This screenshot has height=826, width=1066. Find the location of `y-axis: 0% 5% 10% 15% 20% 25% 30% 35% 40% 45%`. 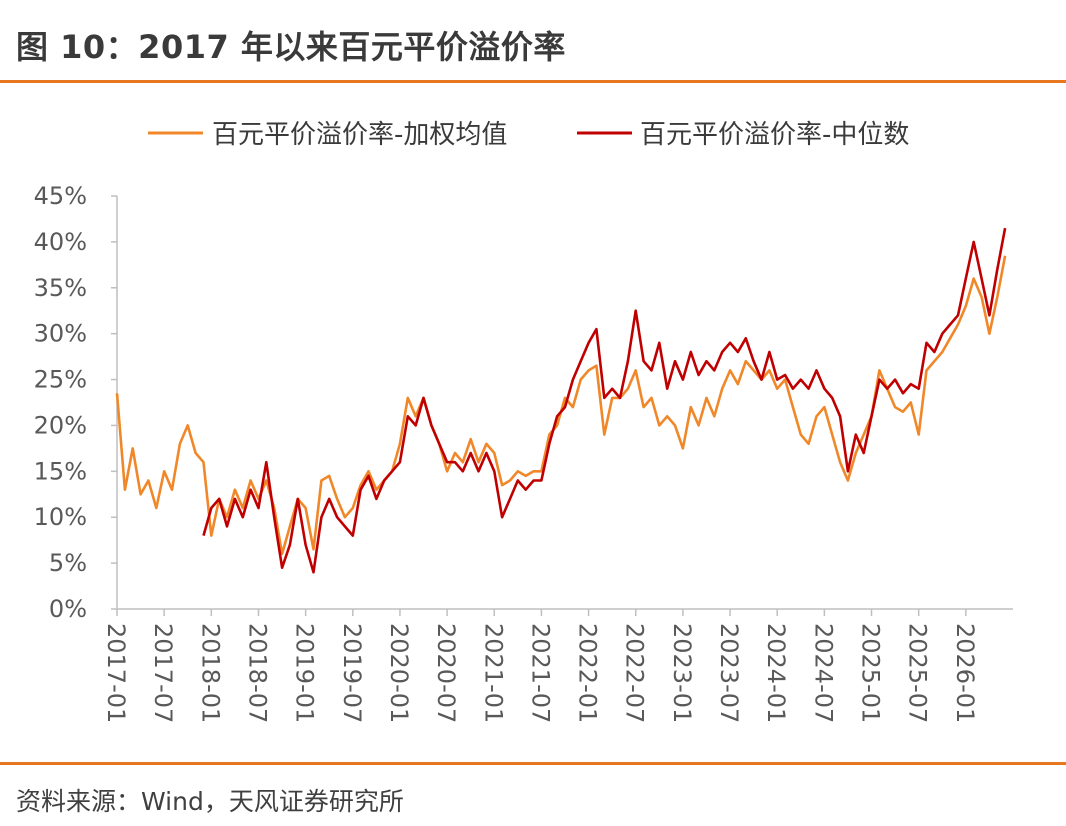

y-axis: 0% 5% 10% 15% 20% 25% 30% 35% 40% 45% is located at coordinates (76, 402).